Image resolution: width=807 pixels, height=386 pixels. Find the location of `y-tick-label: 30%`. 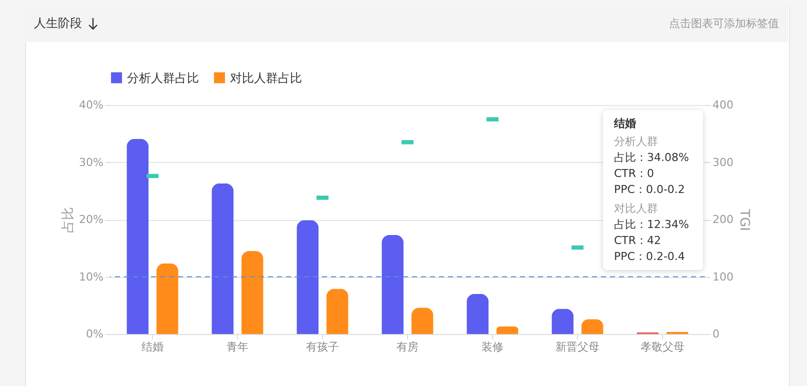

y-tick-label: 30% is located at coordinates (91, 162).